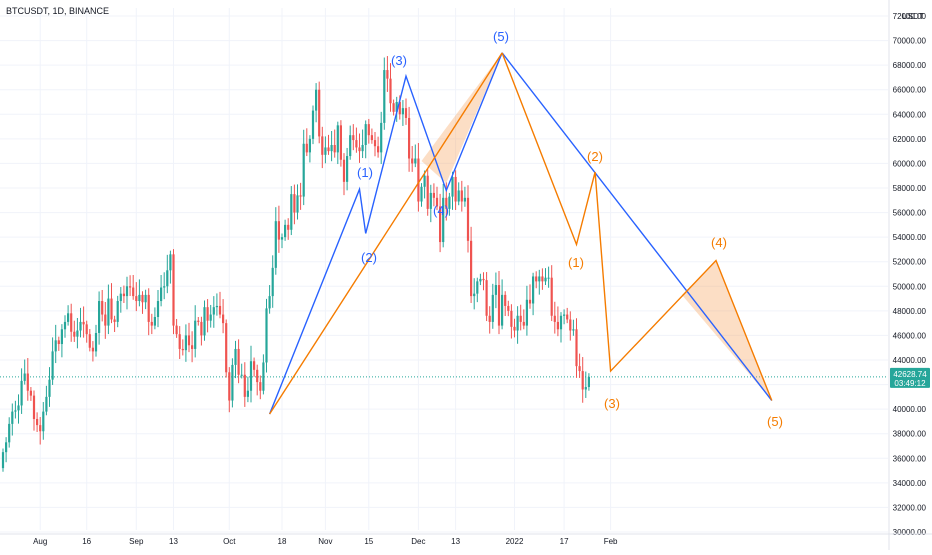  Describe the element at coordinates (325, 541) in the screenshot. I see `x-axis: Aug 16 Sep 13 Oct 18 Nov 15 Dec 13 2022 17 Feb` at that location.